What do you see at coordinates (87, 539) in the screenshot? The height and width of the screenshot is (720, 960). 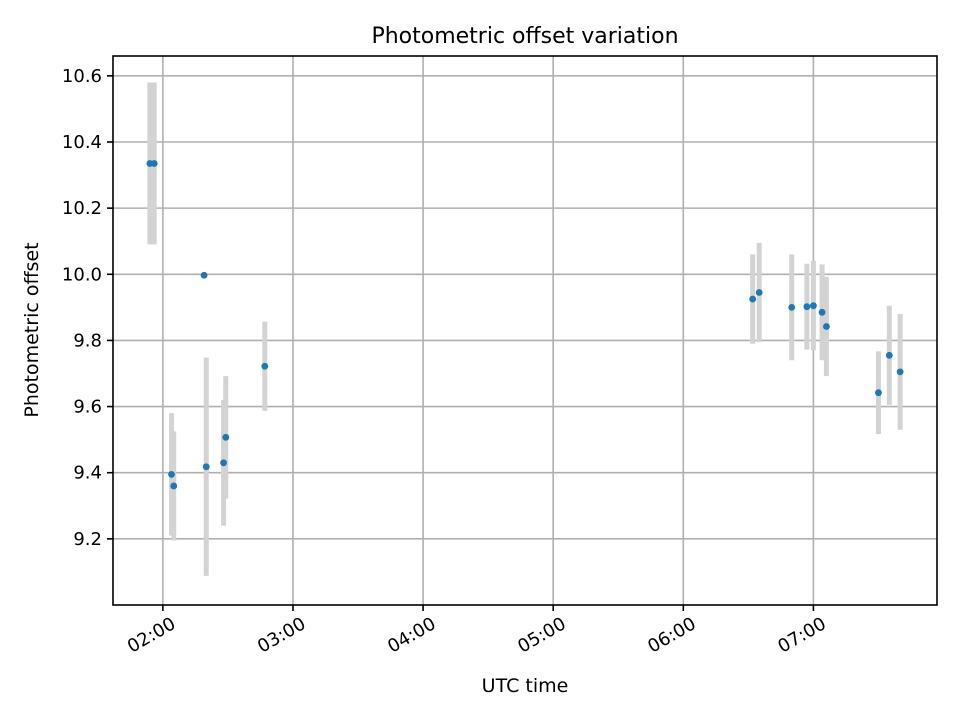 I see `y-tick-label: 9.2` at bounding box center [87, 539].